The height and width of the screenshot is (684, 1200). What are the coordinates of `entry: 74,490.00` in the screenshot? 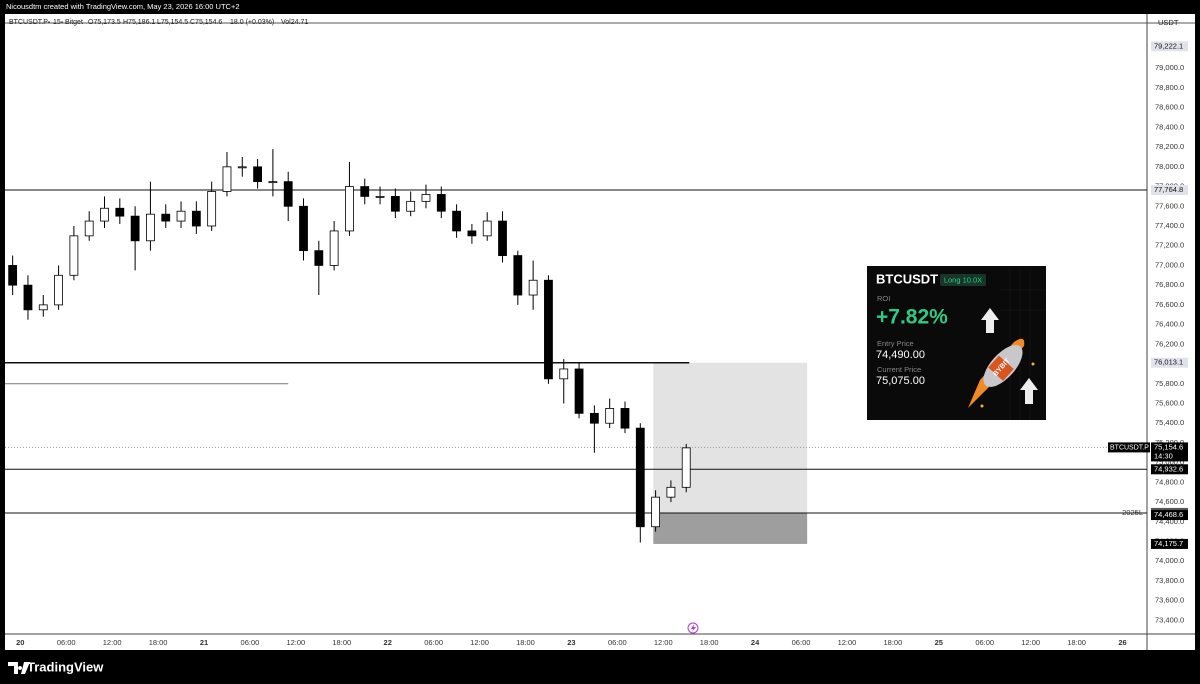 It's located at (900, 355).